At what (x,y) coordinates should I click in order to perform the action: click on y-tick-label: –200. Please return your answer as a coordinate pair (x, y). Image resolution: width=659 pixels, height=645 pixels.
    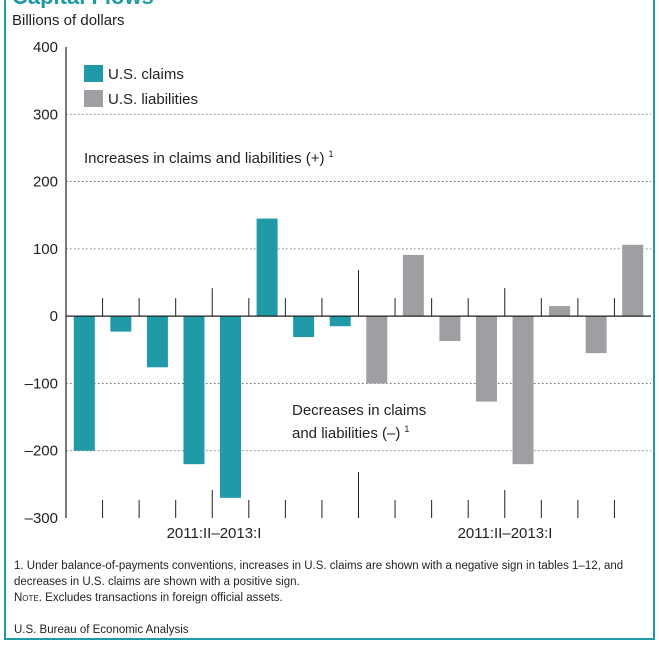
    Looking at the image, I should click on (41, 451).